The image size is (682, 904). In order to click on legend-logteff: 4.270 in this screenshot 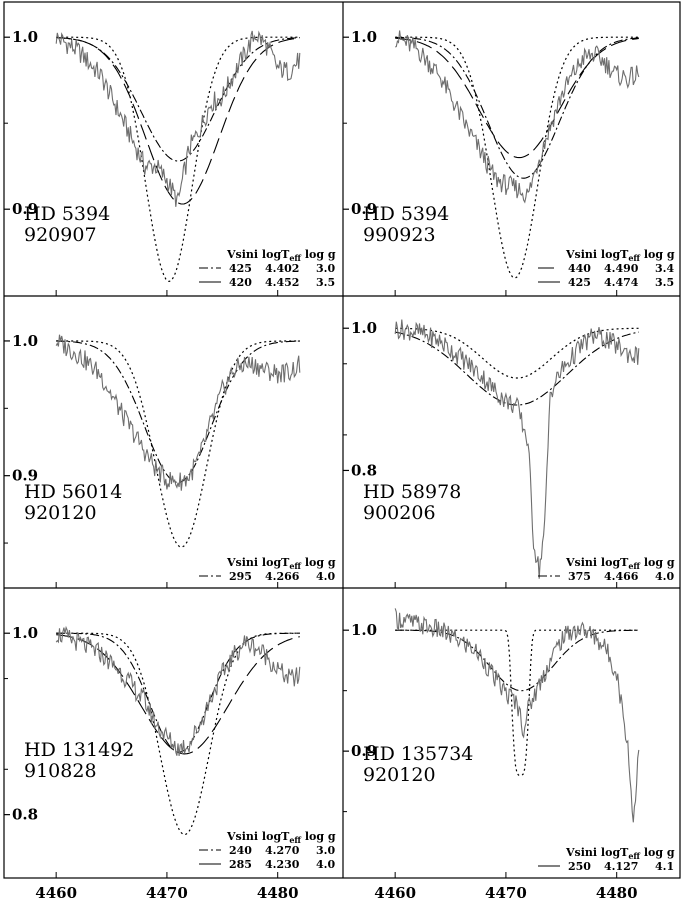, I will do `click(282, 850)`.